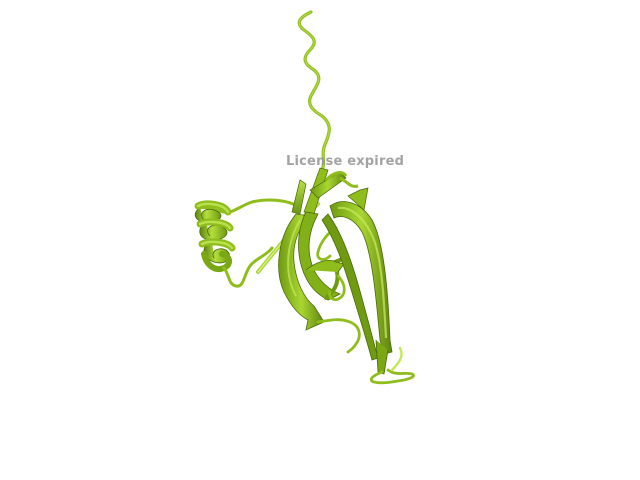 The width and height of the screenshot is (640, 480). Describe the element at coordinates (215, 236) in the screenshot. I see `alpha-helix` at that location.